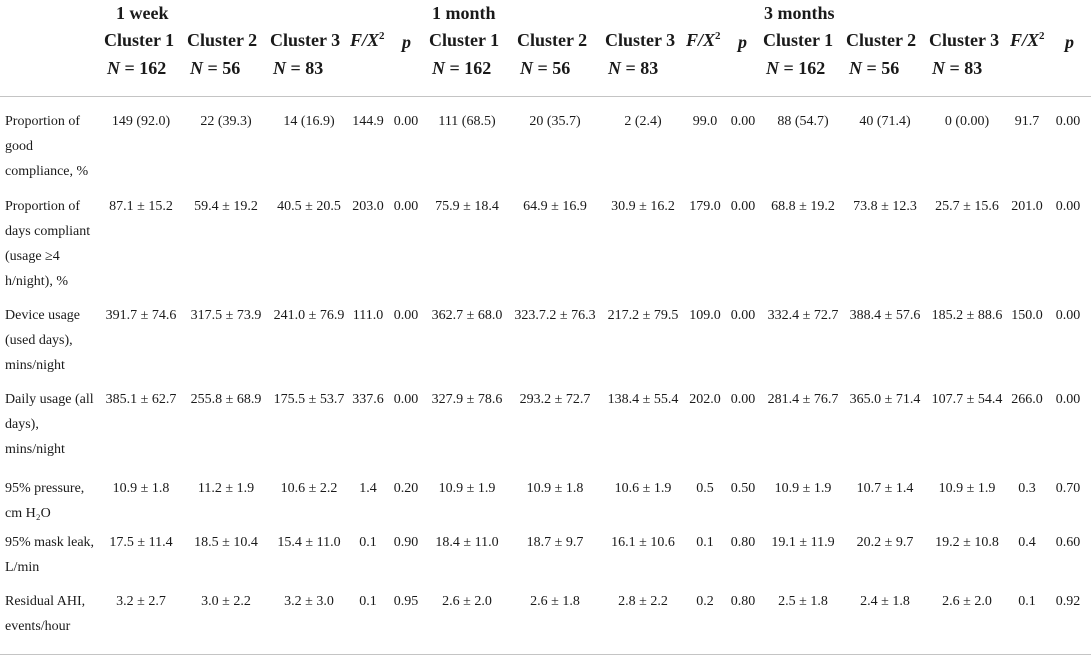 Image resolution: width=1091 pixels, height=659 pixels. Describe the element at coordinates (226, 206) in the screenshot. I see `table-cell: 59.4 ± 19.2` at that location.